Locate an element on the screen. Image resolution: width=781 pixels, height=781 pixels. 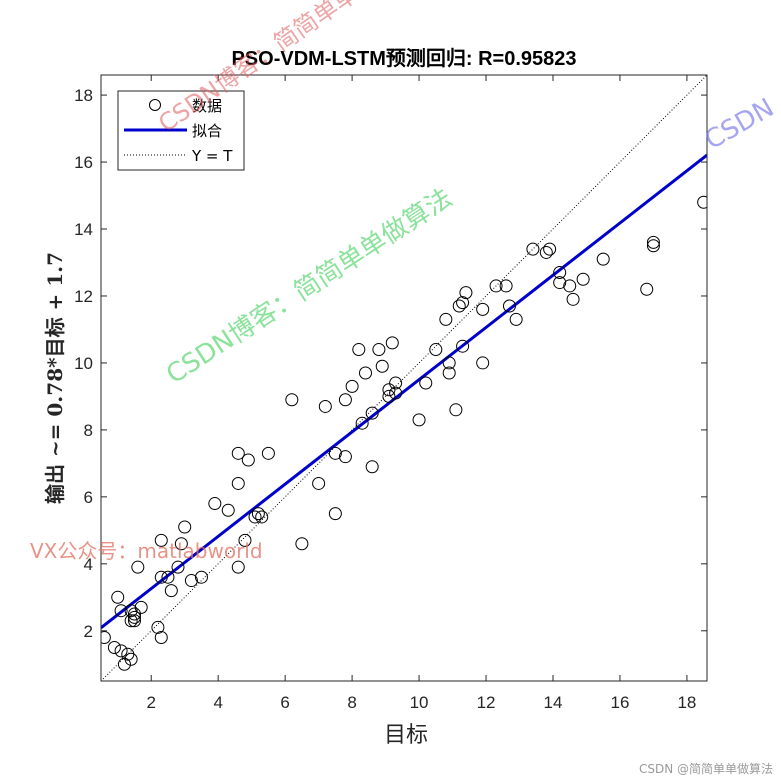
x-tick-label: 16 is located at coordinates (619, 702).